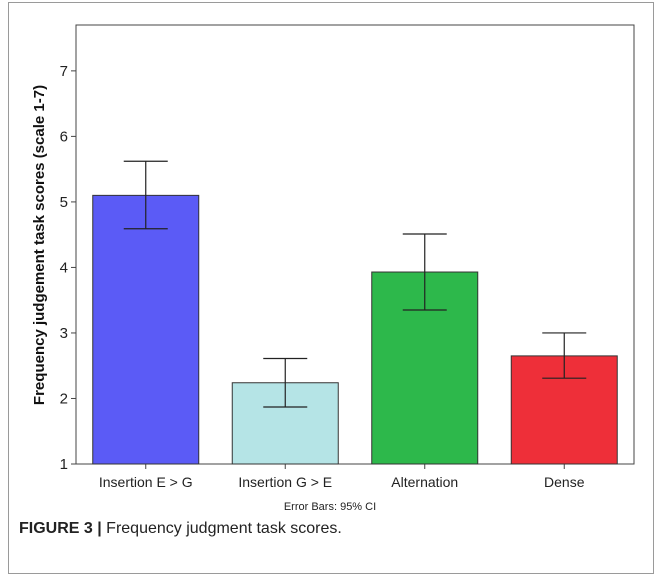 The width and height of the screenshot is (659, 583). Describe the element at coordinates (64, 136) in the screenshot. I see `y-tick-label: 6` at that location.